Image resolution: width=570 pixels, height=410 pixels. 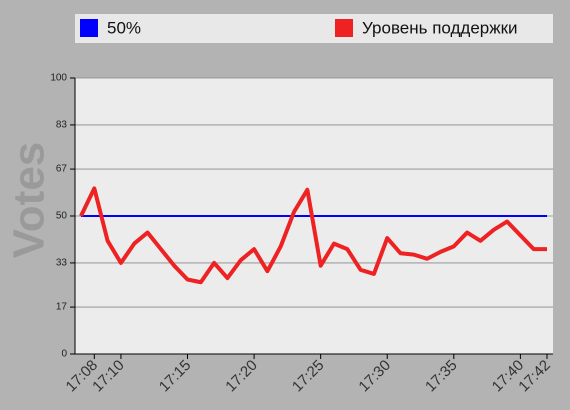 What do you see at coordinates (29, 200) in the screenshot?
I see `y-axis-label: Votes` at bounding box center [29, 200].